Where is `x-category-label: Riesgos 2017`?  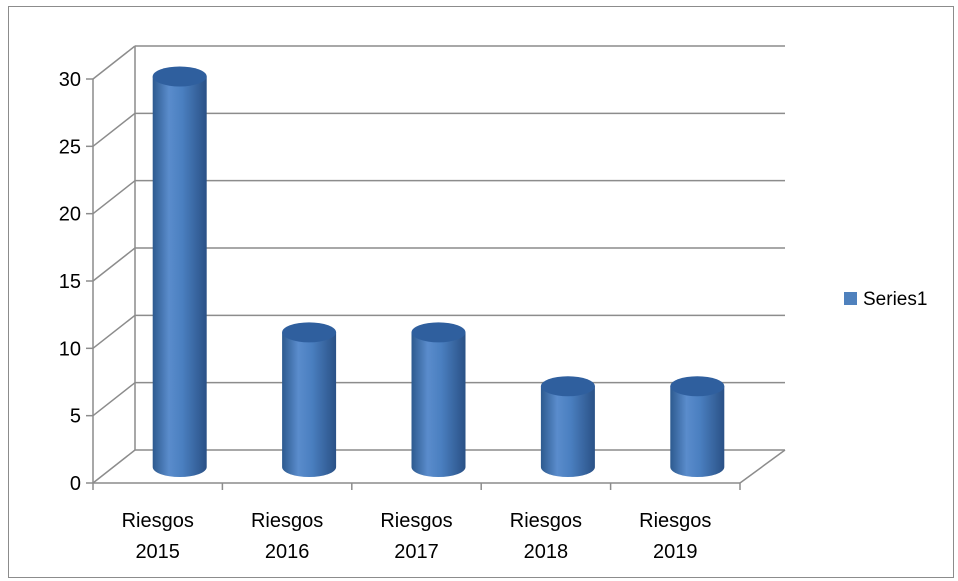
x-category-label: Riesgos 2017 is located at coordinates (416, 536).